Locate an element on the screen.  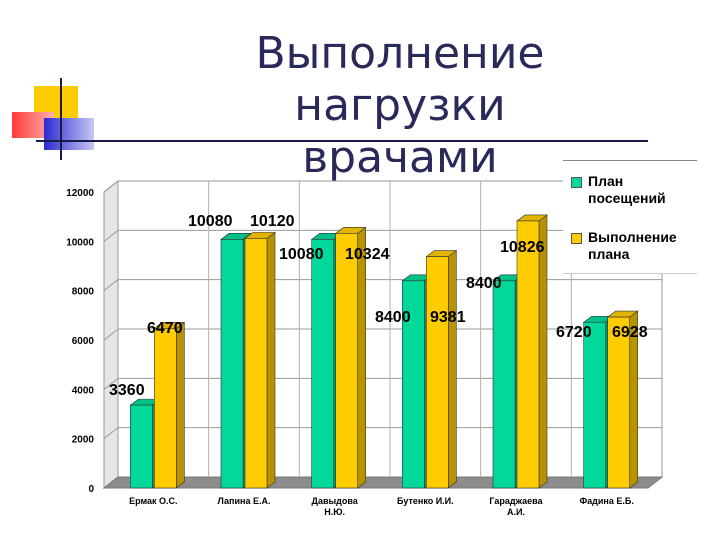
legend-label-done: Выполнение плана is located at coordinates (632, 245).